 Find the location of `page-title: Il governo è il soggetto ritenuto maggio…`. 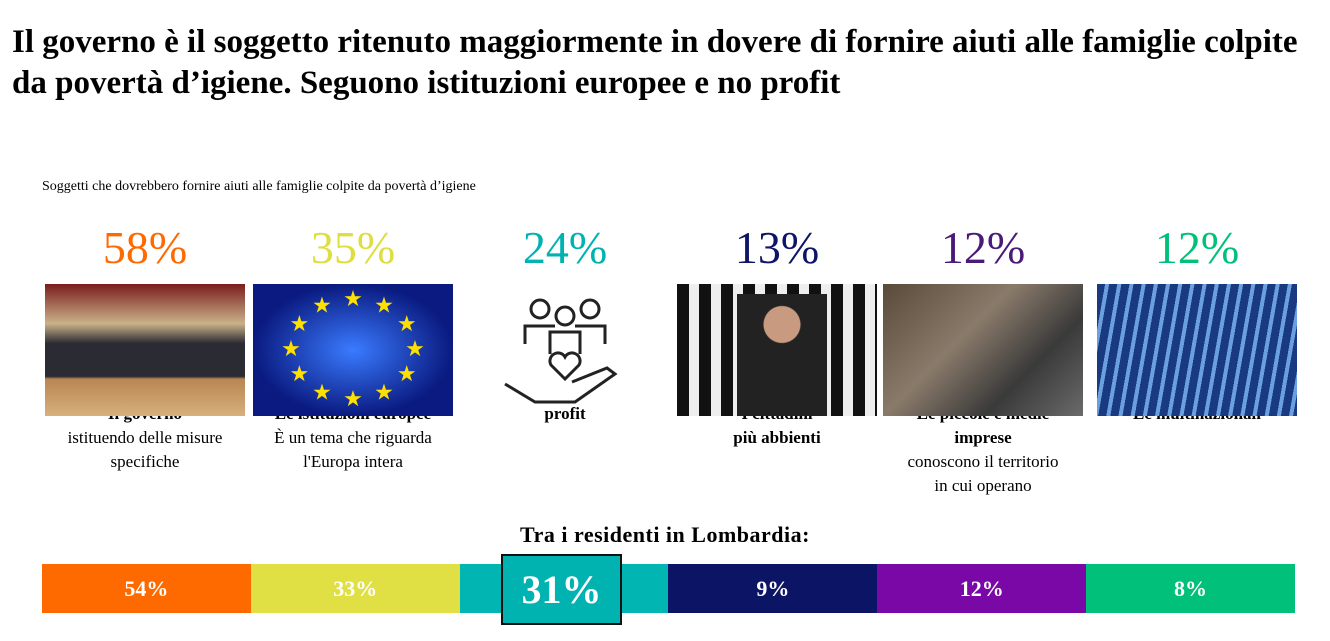

page-title: Il governo è il soggetto ritenuto maggio… is located at coordinates (655, 62).